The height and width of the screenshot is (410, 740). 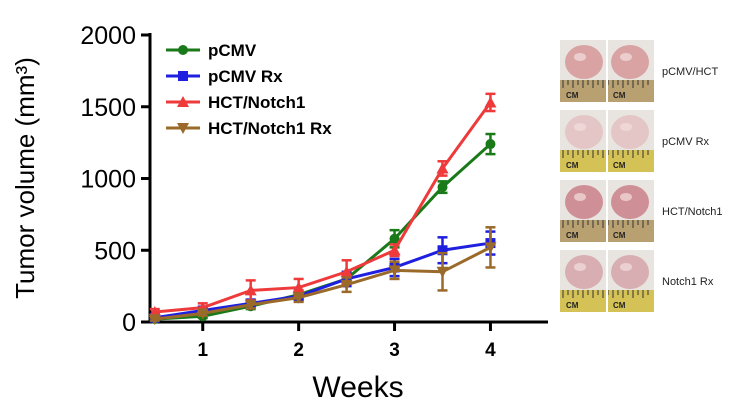 I want to click on x-tick-label: 3, so click(x=394, y=350).